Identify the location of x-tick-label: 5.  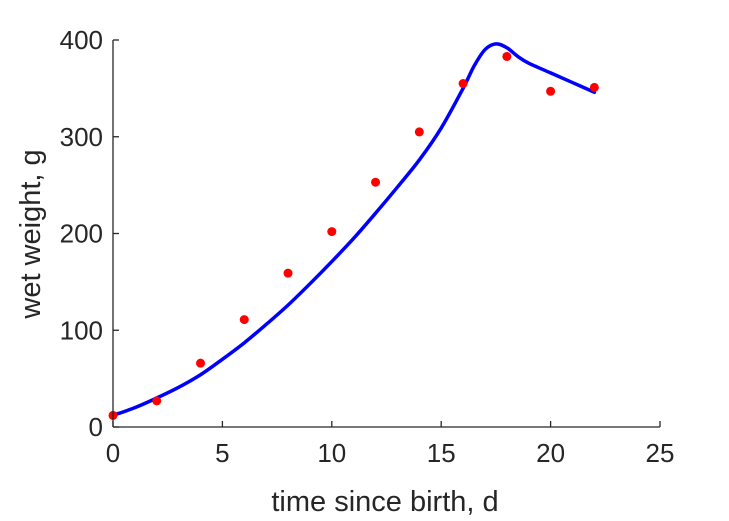
(222, 453).